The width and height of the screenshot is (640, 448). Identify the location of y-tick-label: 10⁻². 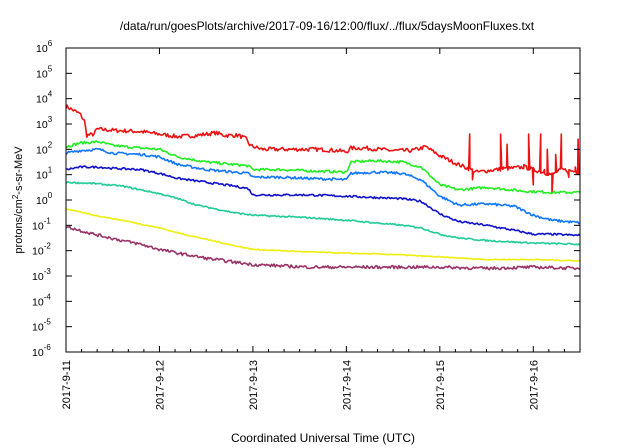
(41, 250).